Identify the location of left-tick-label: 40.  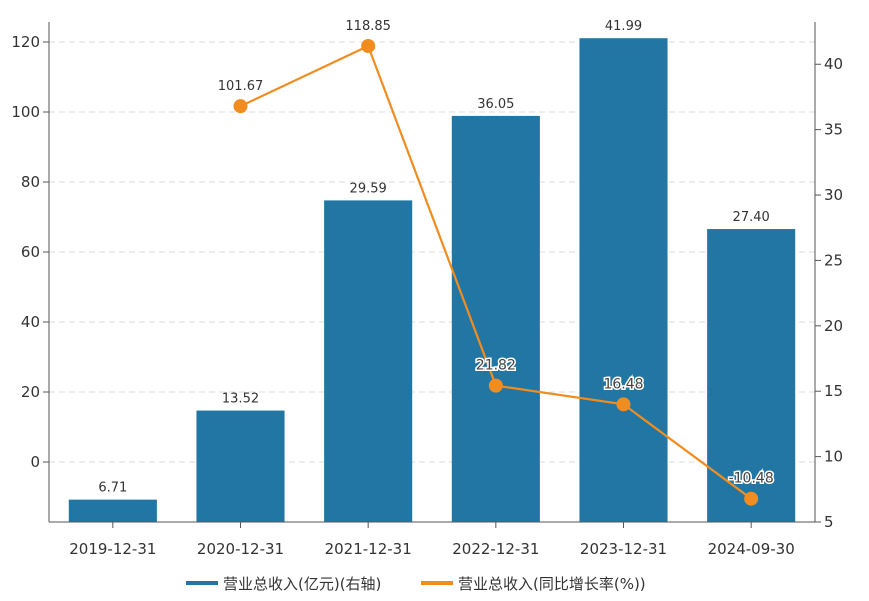
(30, 322).